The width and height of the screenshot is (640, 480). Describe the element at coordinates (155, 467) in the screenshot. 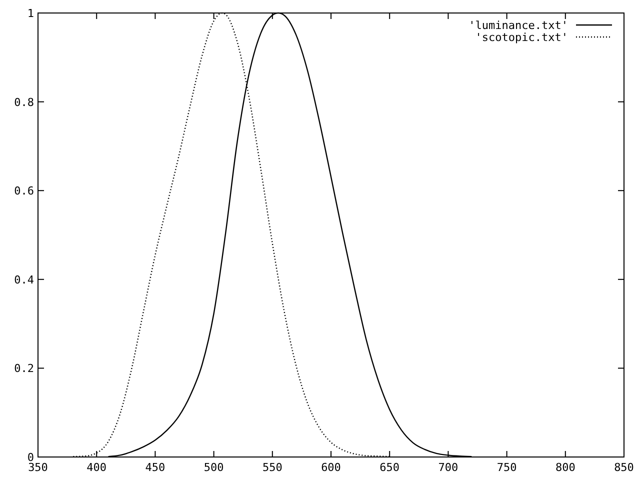

I see `x-tick-label: 450` at that location.